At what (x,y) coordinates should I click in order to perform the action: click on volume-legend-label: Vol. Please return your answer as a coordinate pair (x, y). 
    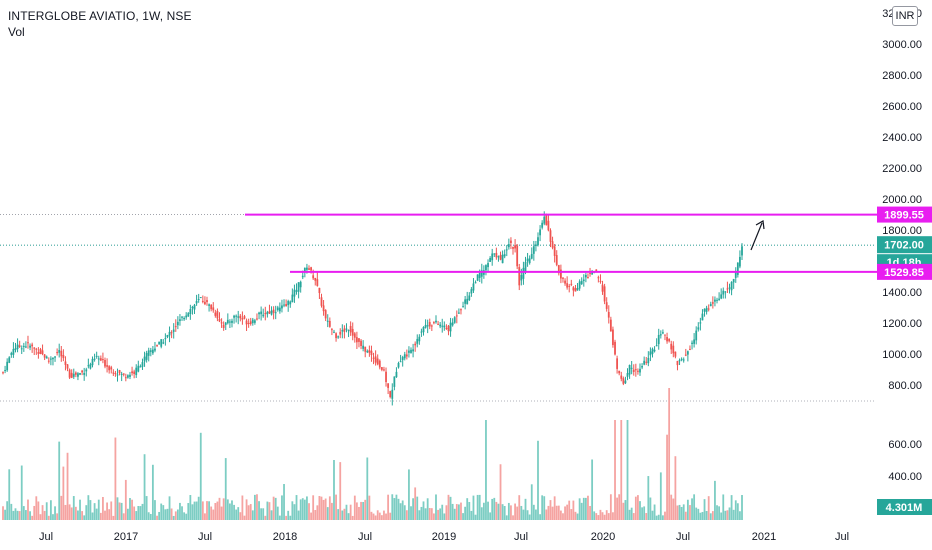
    Looking at the image, I should click on (16, 32).